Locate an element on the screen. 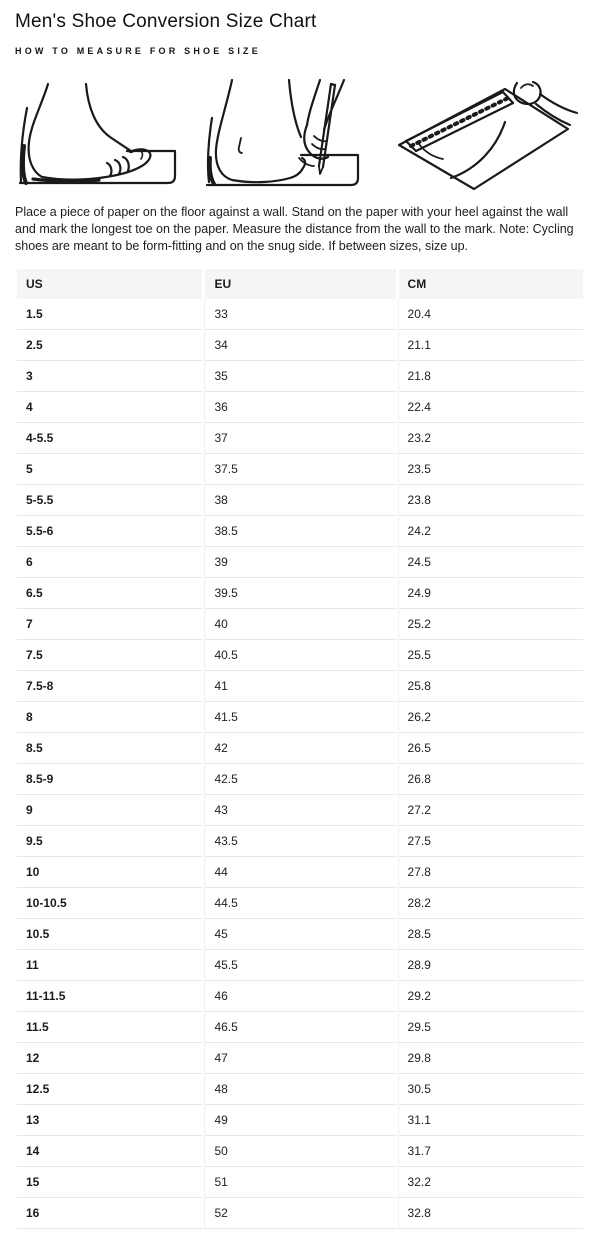 This screenshot has height=1241, width=600. us-size-cell: 9.5 is located at coordinates (110, 841).